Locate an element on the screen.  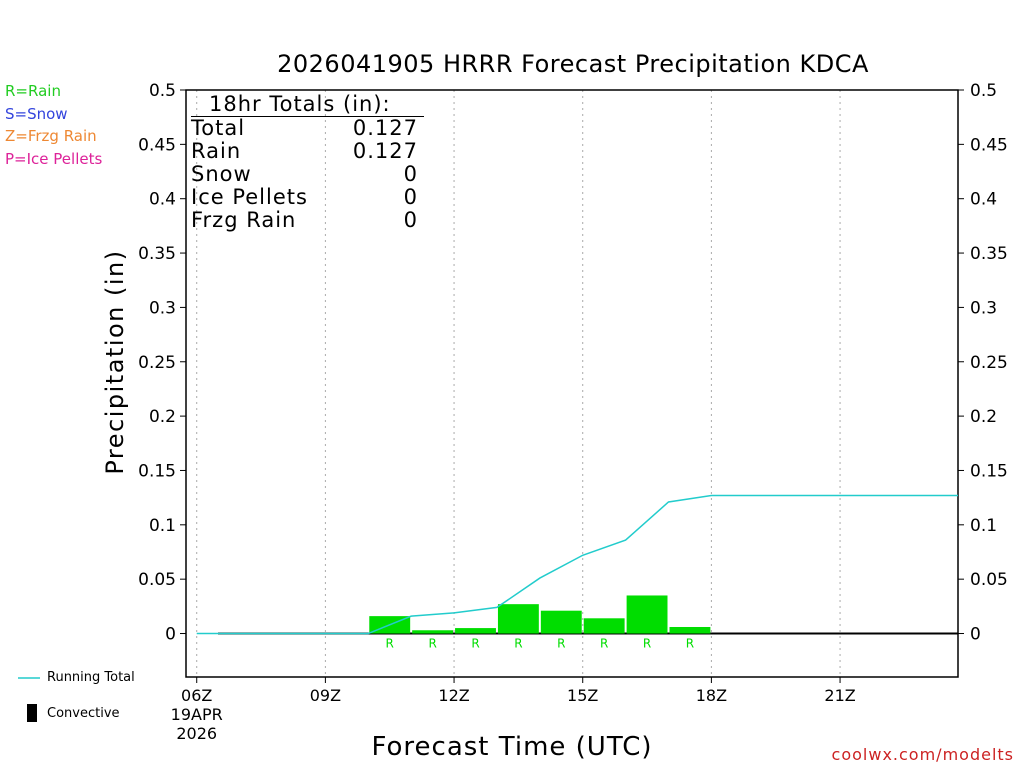
totals-row-ice-pellets: Ice Pellets 0 is located at coordinates (308, 197).